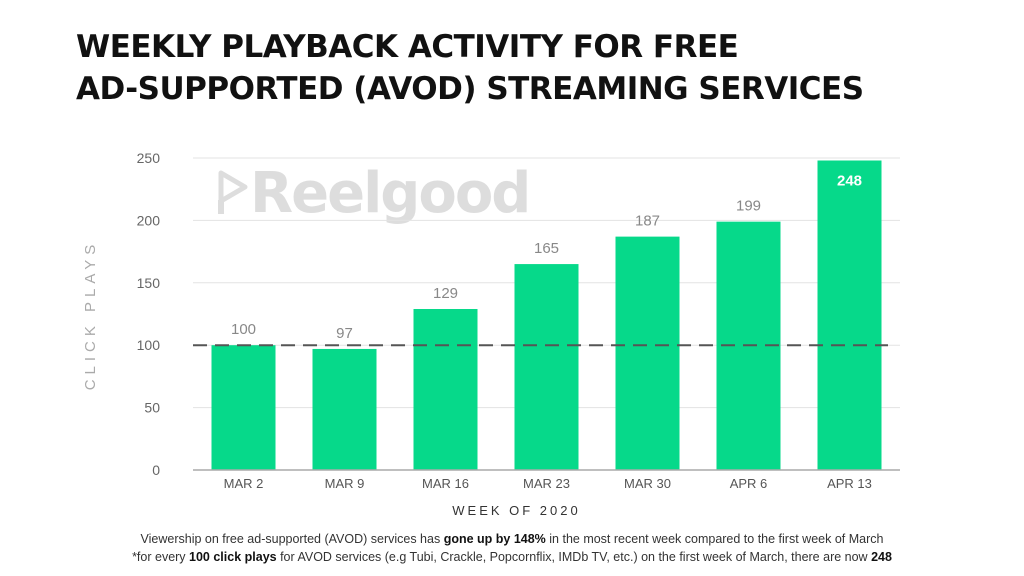  Describe the element at coordinates (149, 283) in the screenshot. I see `y-tick-label-150: 150` at that location.